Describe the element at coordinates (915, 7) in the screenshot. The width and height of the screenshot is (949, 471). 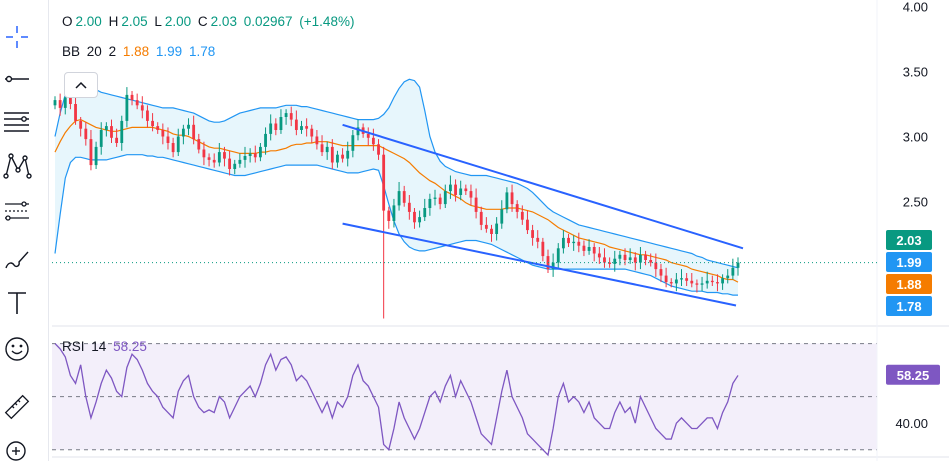
I see `price-tick-label: 4.00` at that location.